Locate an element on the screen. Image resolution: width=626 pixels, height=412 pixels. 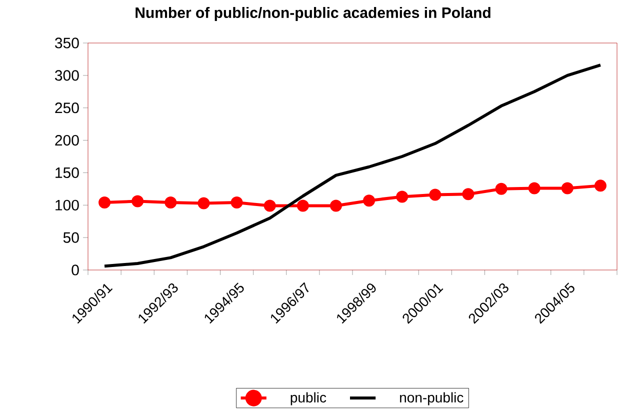
legend-label: public is located at coordinates (308, 399).